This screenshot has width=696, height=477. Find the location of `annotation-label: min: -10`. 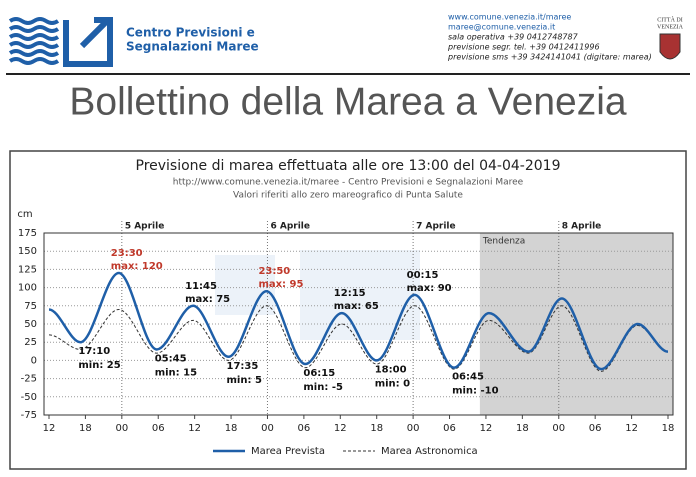

annotation-label: min: -10 is located at coordinates (475, 391).